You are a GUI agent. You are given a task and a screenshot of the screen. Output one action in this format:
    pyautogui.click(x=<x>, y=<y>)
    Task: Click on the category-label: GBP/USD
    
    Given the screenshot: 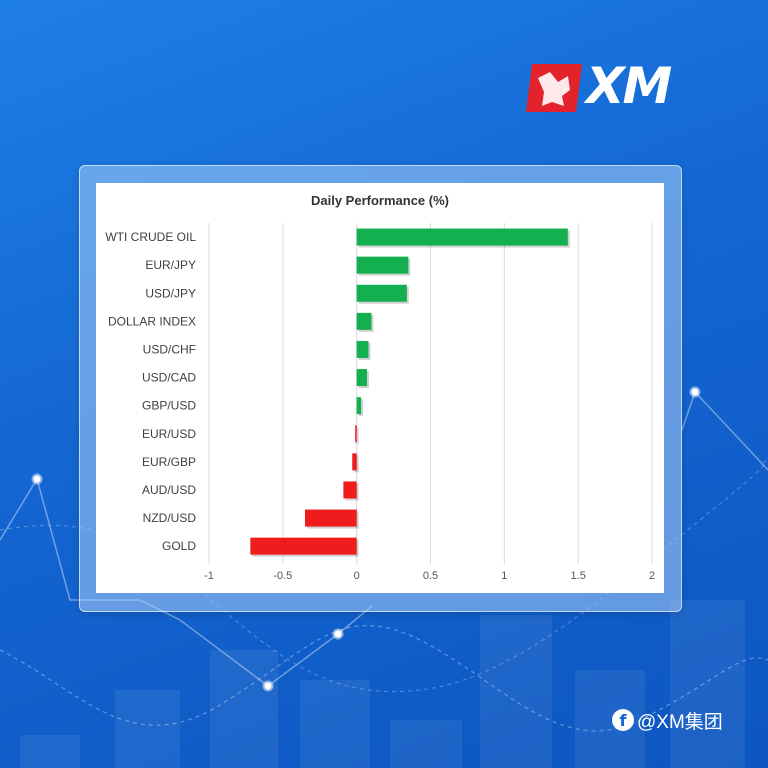 What is the action you would take?
    pyautogui.click(x=169, y=406)
    